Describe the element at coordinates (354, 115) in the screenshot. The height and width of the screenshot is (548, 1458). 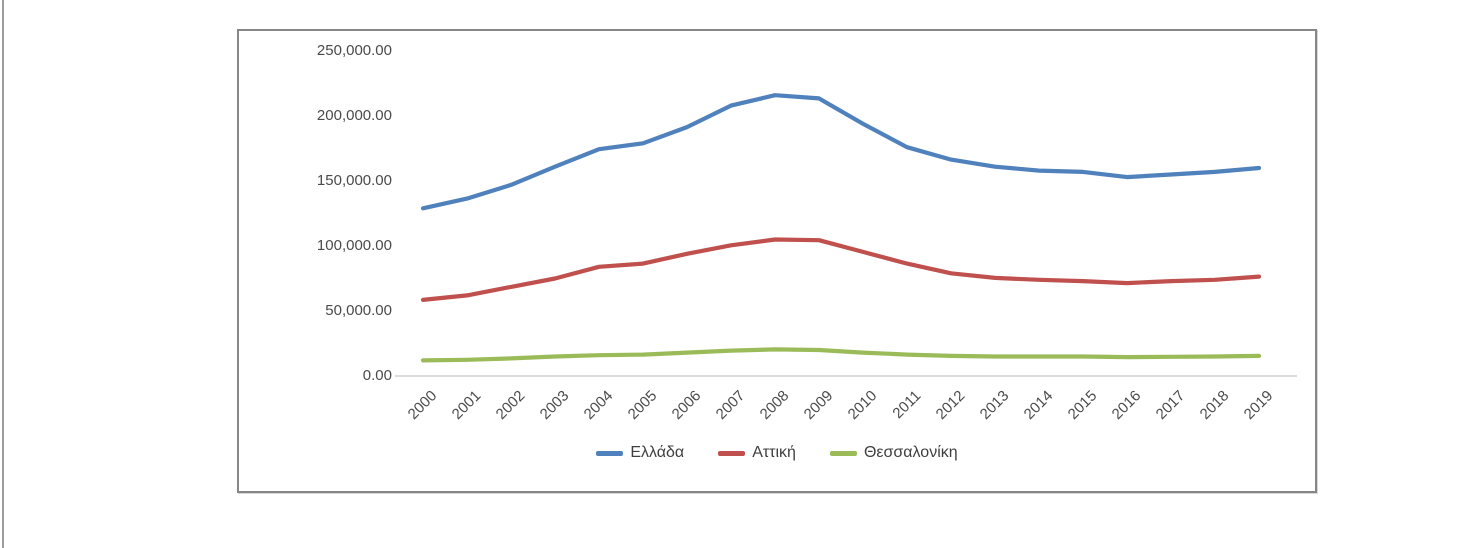
I see `y-axis-label: 200,000.00` at that location.